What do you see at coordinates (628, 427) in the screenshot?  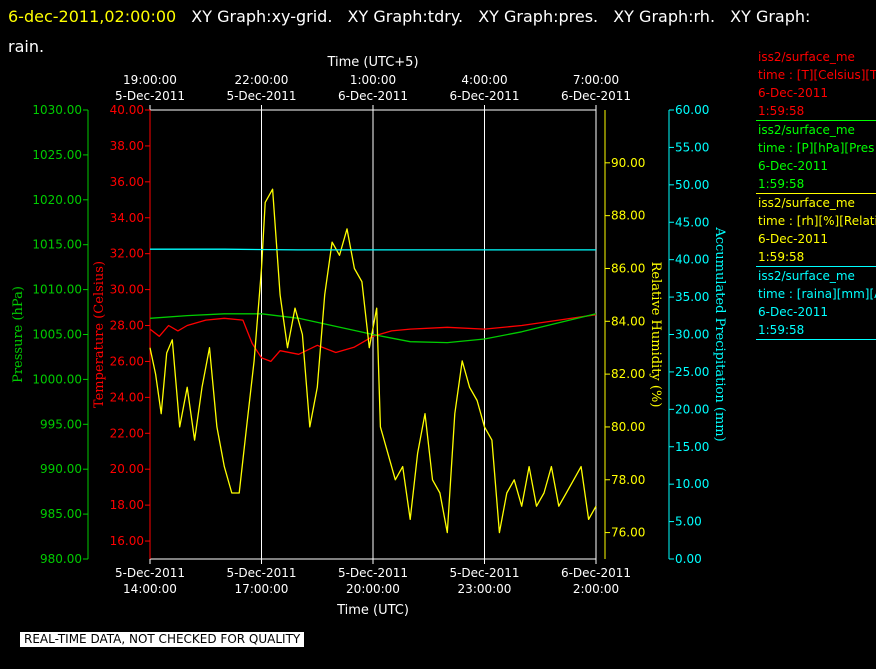 I see `humidity-tick-label: 80.00` at bounding box center [628, 427].